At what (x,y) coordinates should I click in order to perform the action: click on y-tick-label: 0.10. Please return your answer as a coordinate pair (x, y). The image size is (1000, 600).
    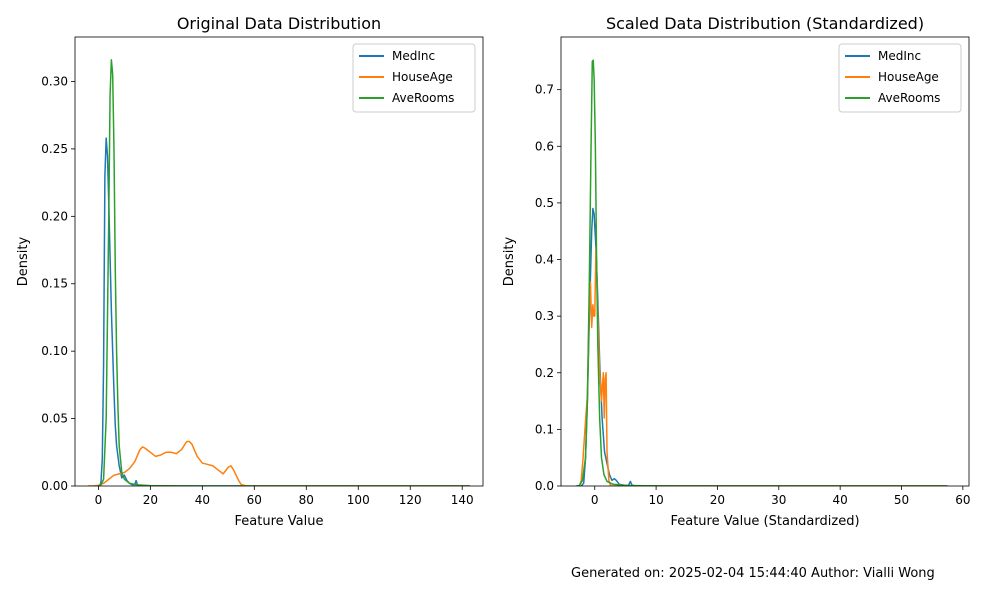
    Looking at the image, I should click on (54, 351).